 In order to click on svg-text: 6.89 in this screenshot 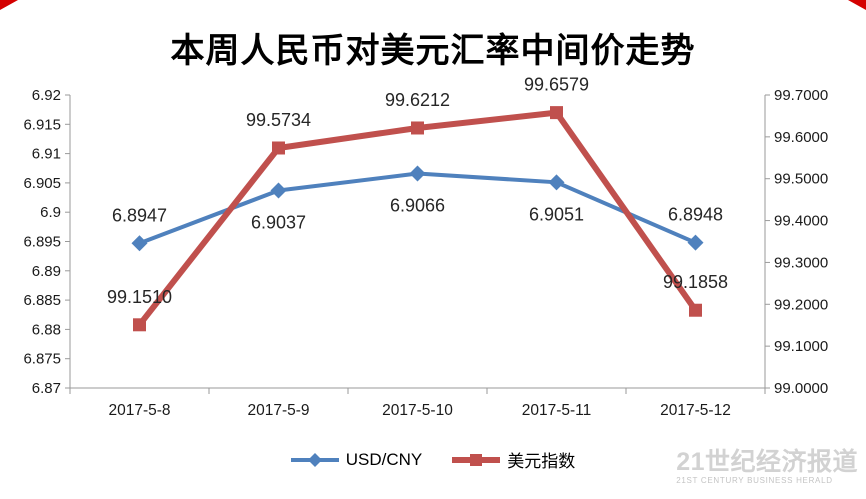, I will do `click(46, 271)`.